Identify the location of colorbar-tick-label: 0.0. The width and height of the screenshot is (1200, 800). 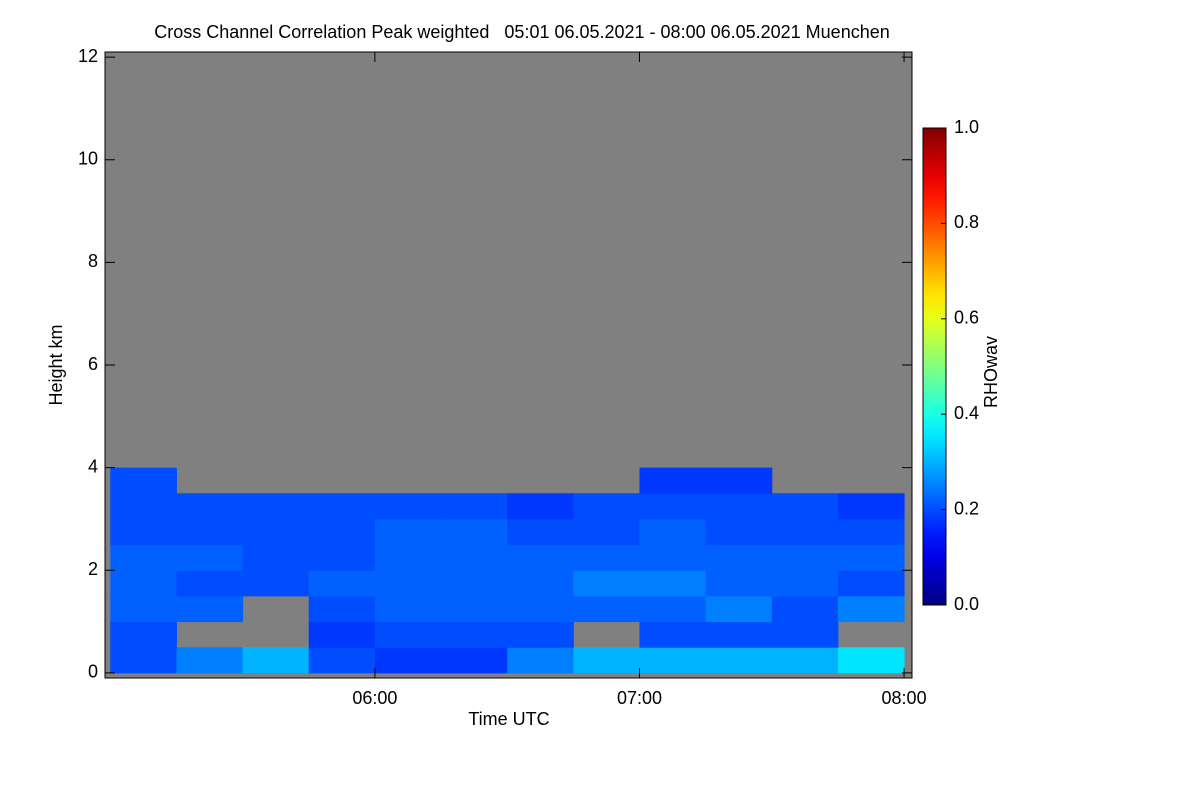
(966, 604).